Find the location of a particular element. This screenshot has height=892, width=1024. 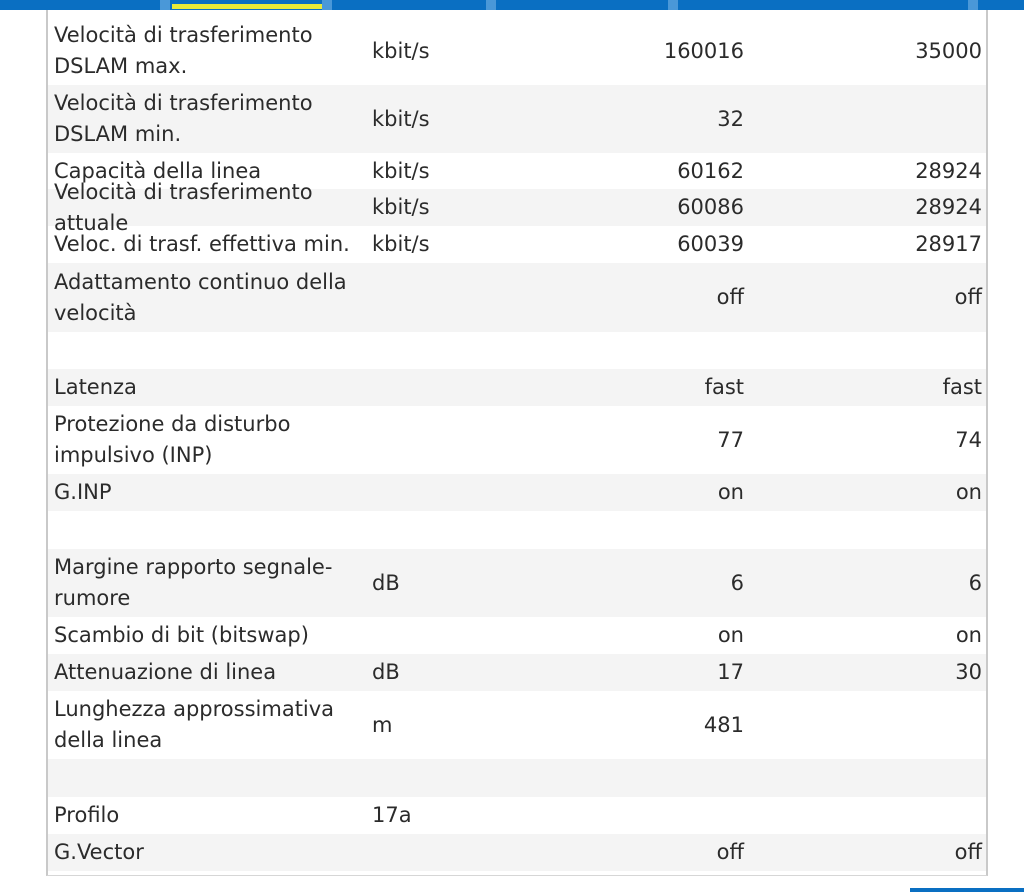

upstream-value: 35000 is located at coordinates (948, 50).